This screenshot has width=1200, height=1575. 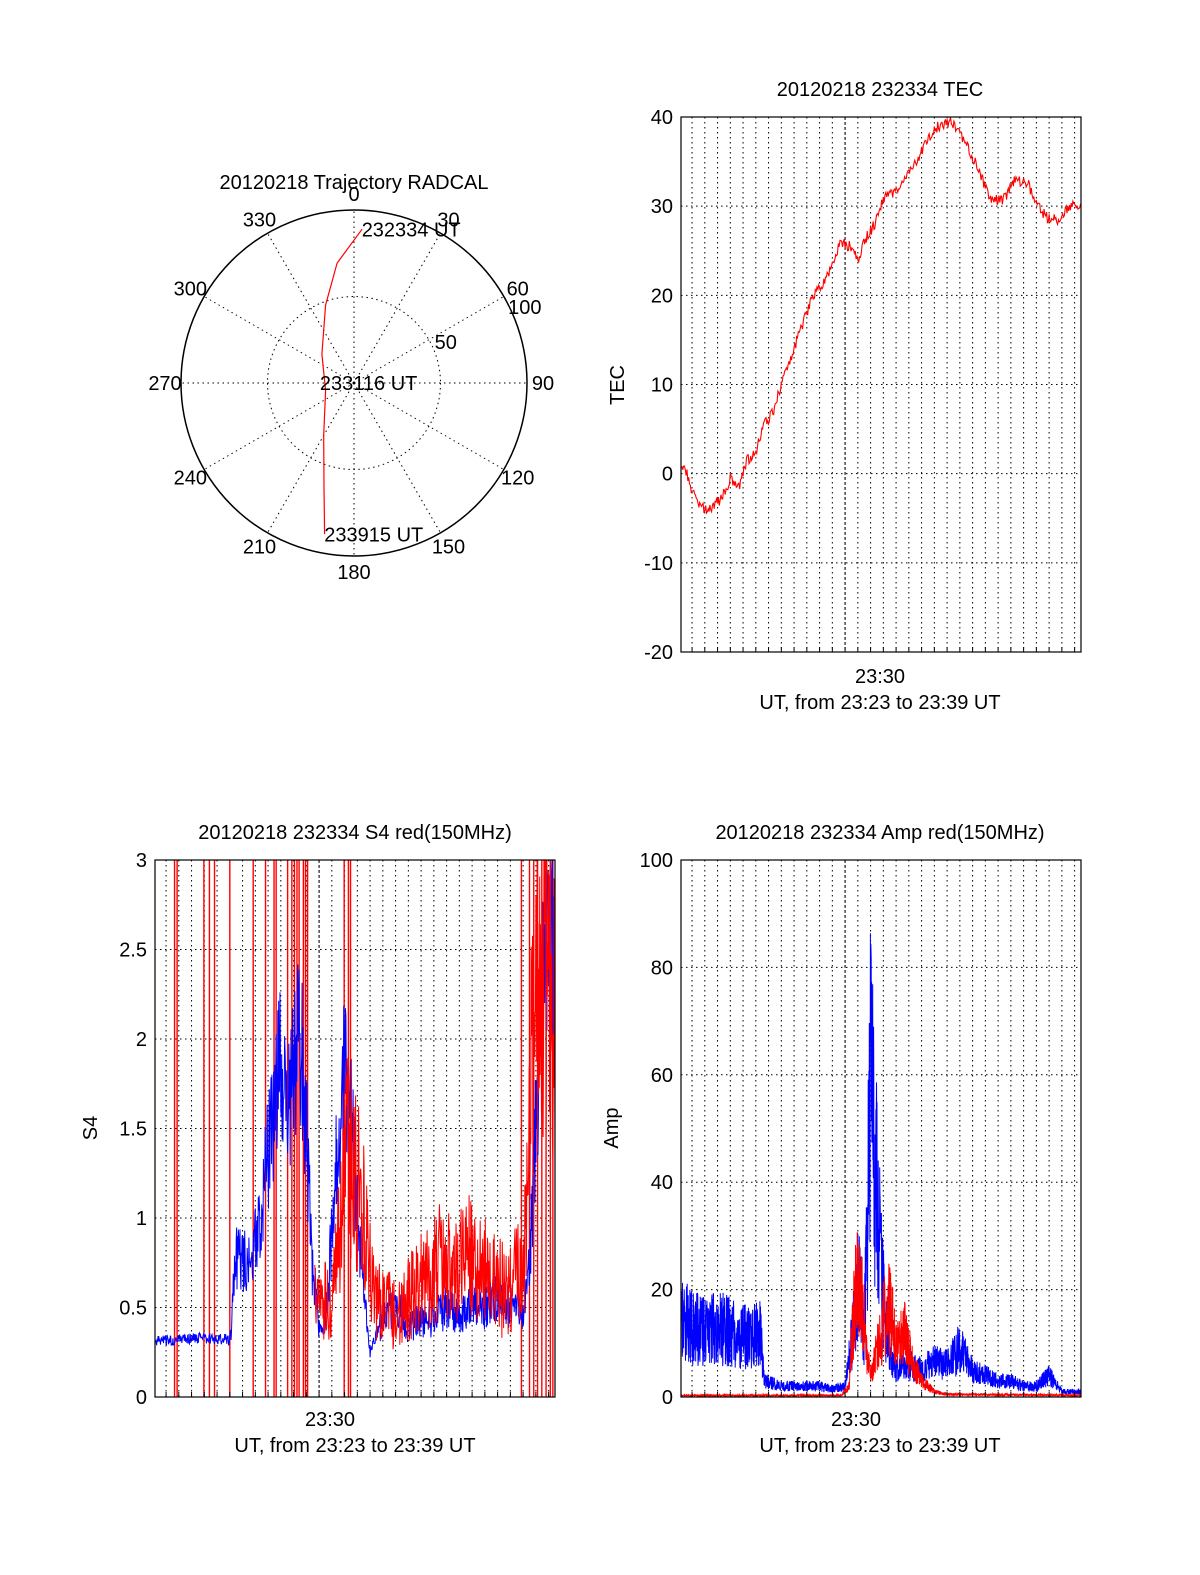 What do you see at coordinates (543, 384) in the screenshot?
I see `polar-angle-label: 90` at bounding box center [543, 384].